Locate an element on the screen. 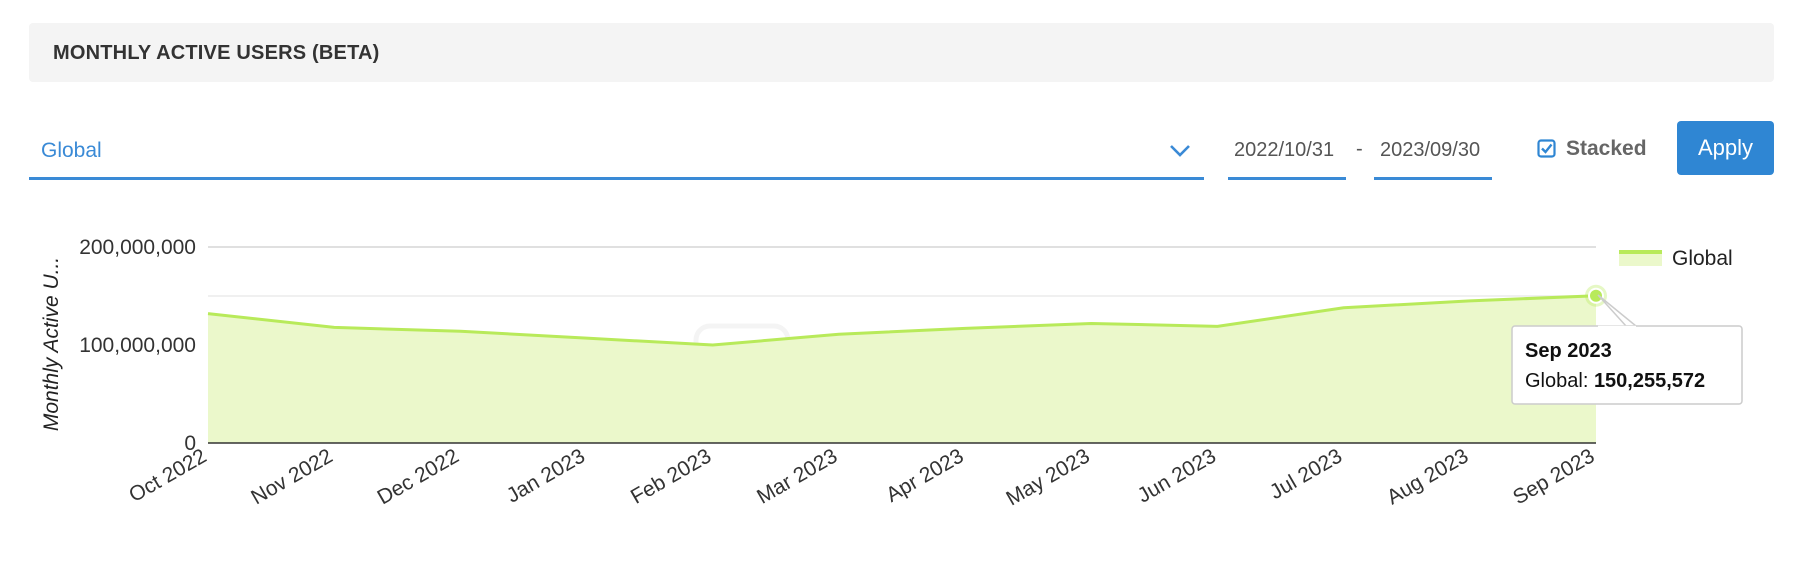  date-from-value: 2022/10/31 is located at coordinates (1284, 150).